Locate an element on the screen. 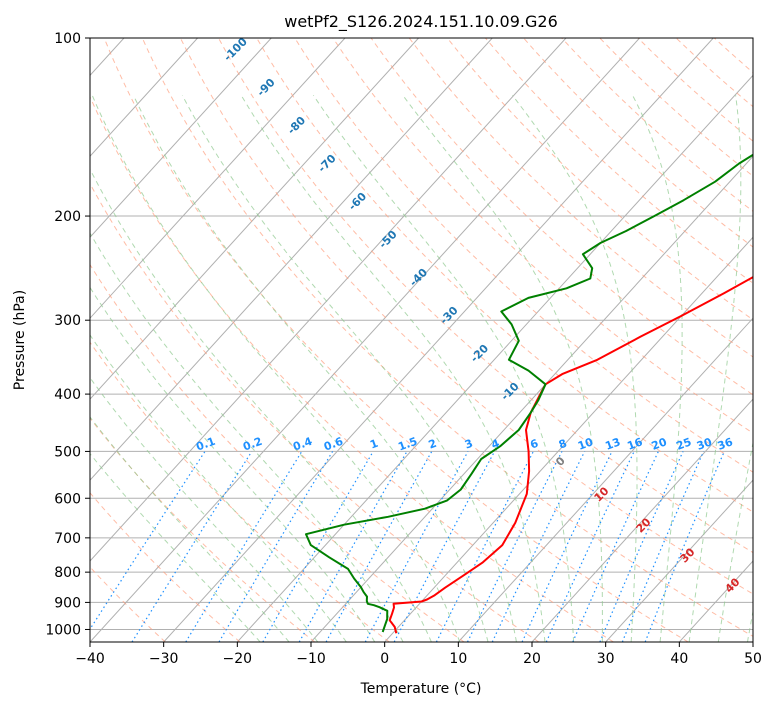 The height and width of the screenshot is (712, 775). x-tick-label: −10 is located at coordinates (311, 659).